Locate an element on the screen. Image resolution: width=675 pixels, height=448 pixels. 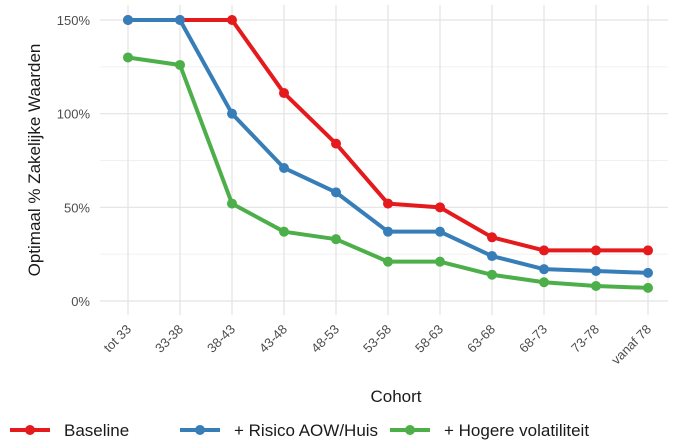
x-tick-label: 38-43 is located at coordinates (221, 339).